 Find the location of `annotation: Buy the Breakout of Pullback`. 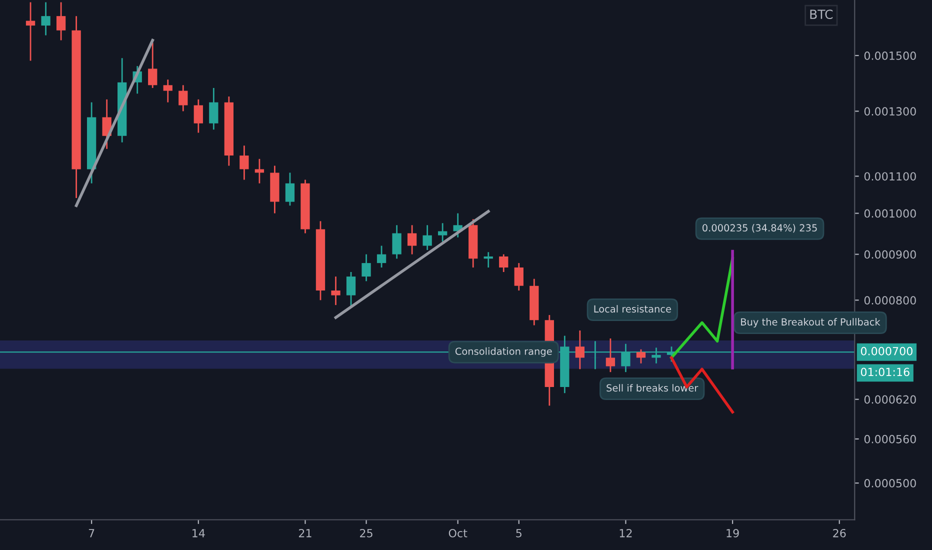

annotation: Buy the Breakout of Pullback is located at coordinates (810, 323).